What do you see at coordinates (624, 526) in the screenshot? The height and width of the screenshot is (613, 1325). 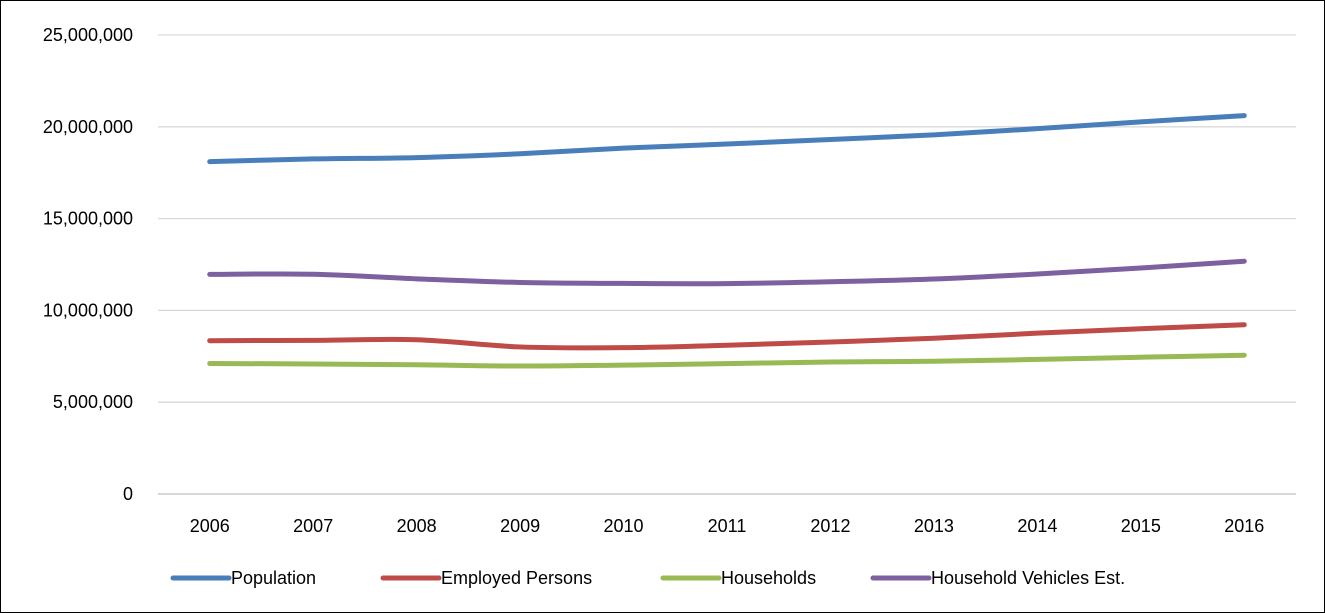 I see `x-tick-label: 2010` at bounding box center [624, 526].